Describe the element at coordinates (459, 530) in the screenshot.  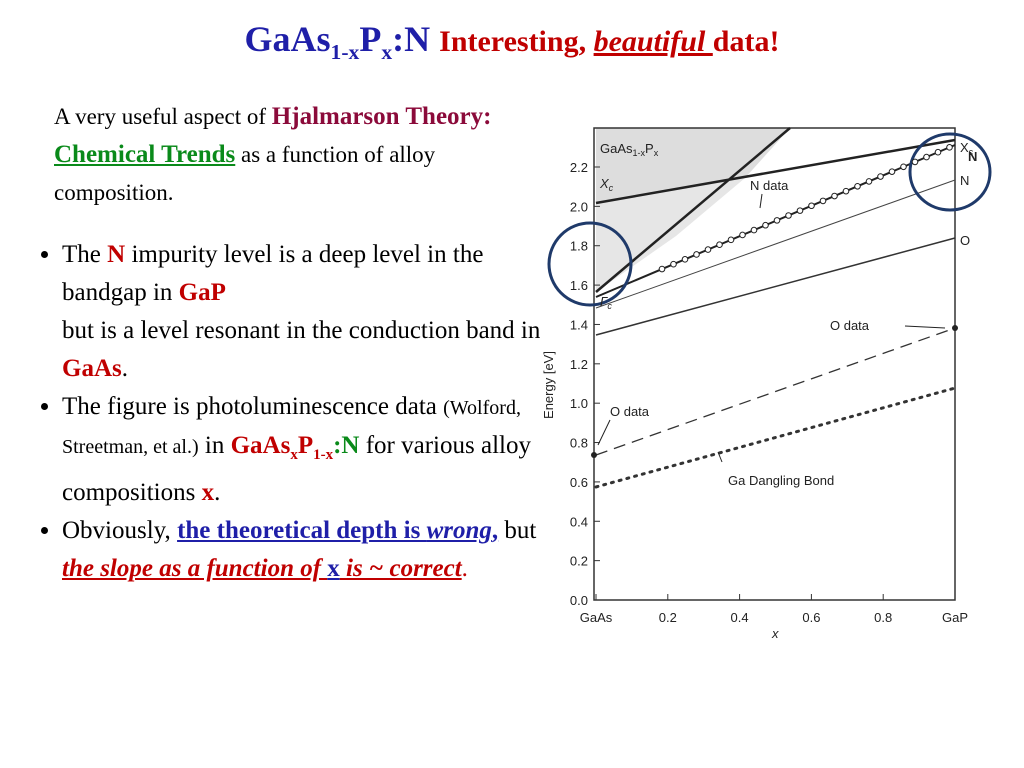
I see `bullet-text: wrong` at that location.